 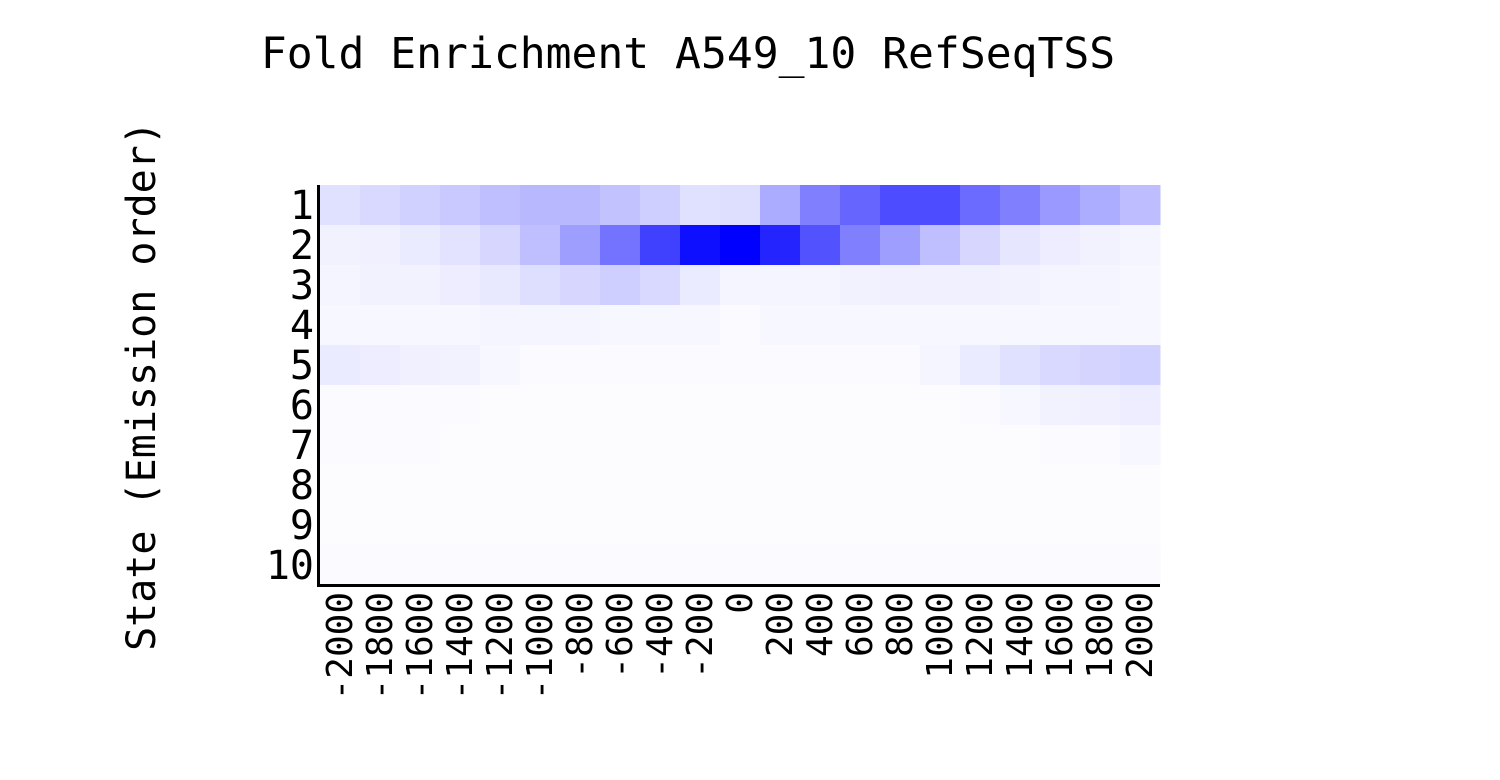 I want to click on x-tick-label: -1200, so click(x=500, y=646).